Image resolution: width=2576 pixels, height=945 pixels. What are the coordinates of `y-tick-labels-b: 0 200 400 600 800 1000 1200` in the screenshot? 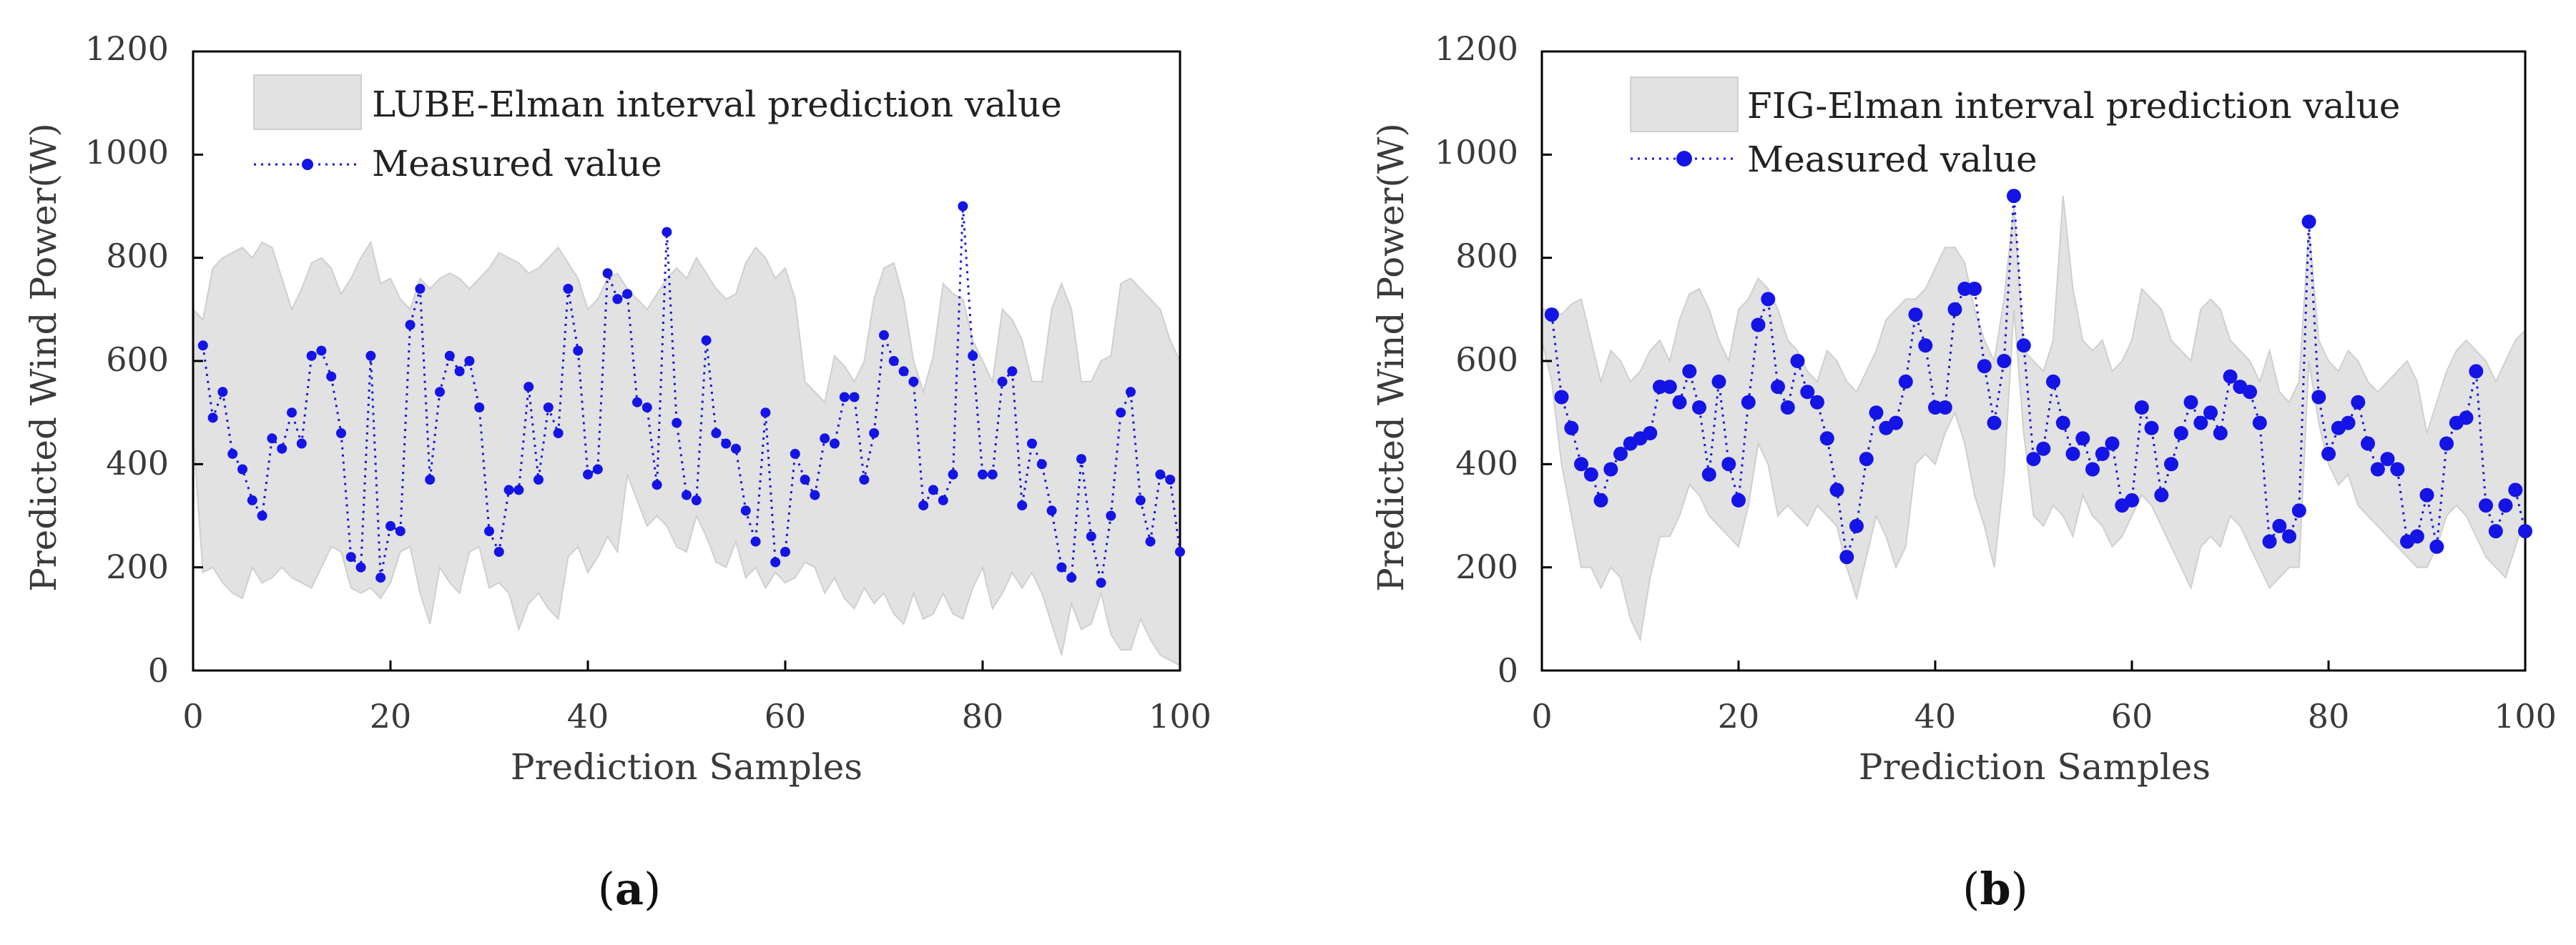 It's located at (1476, 359).